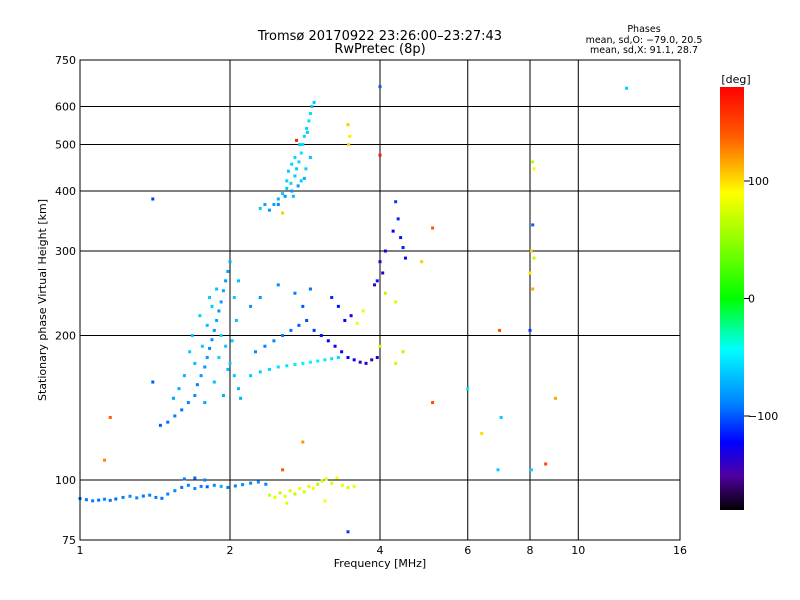 The width and height of the screenshot is (800, 600). What do you see at coordinates (751, 299) in the screenshot?
I see `colorbar-tick-label: 0` at bounding box center [751, 299].